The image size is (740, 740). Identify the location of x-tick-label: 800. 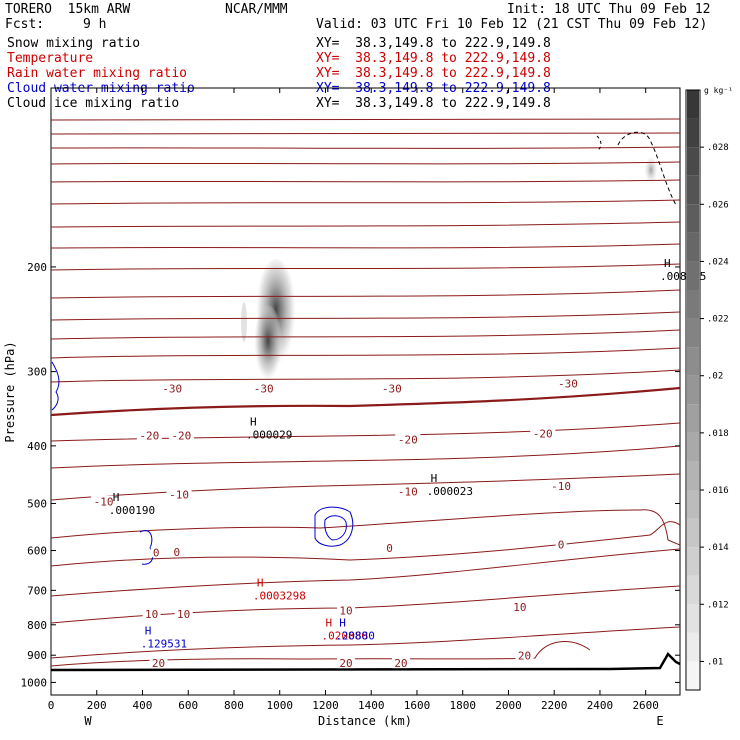
(234, 705).